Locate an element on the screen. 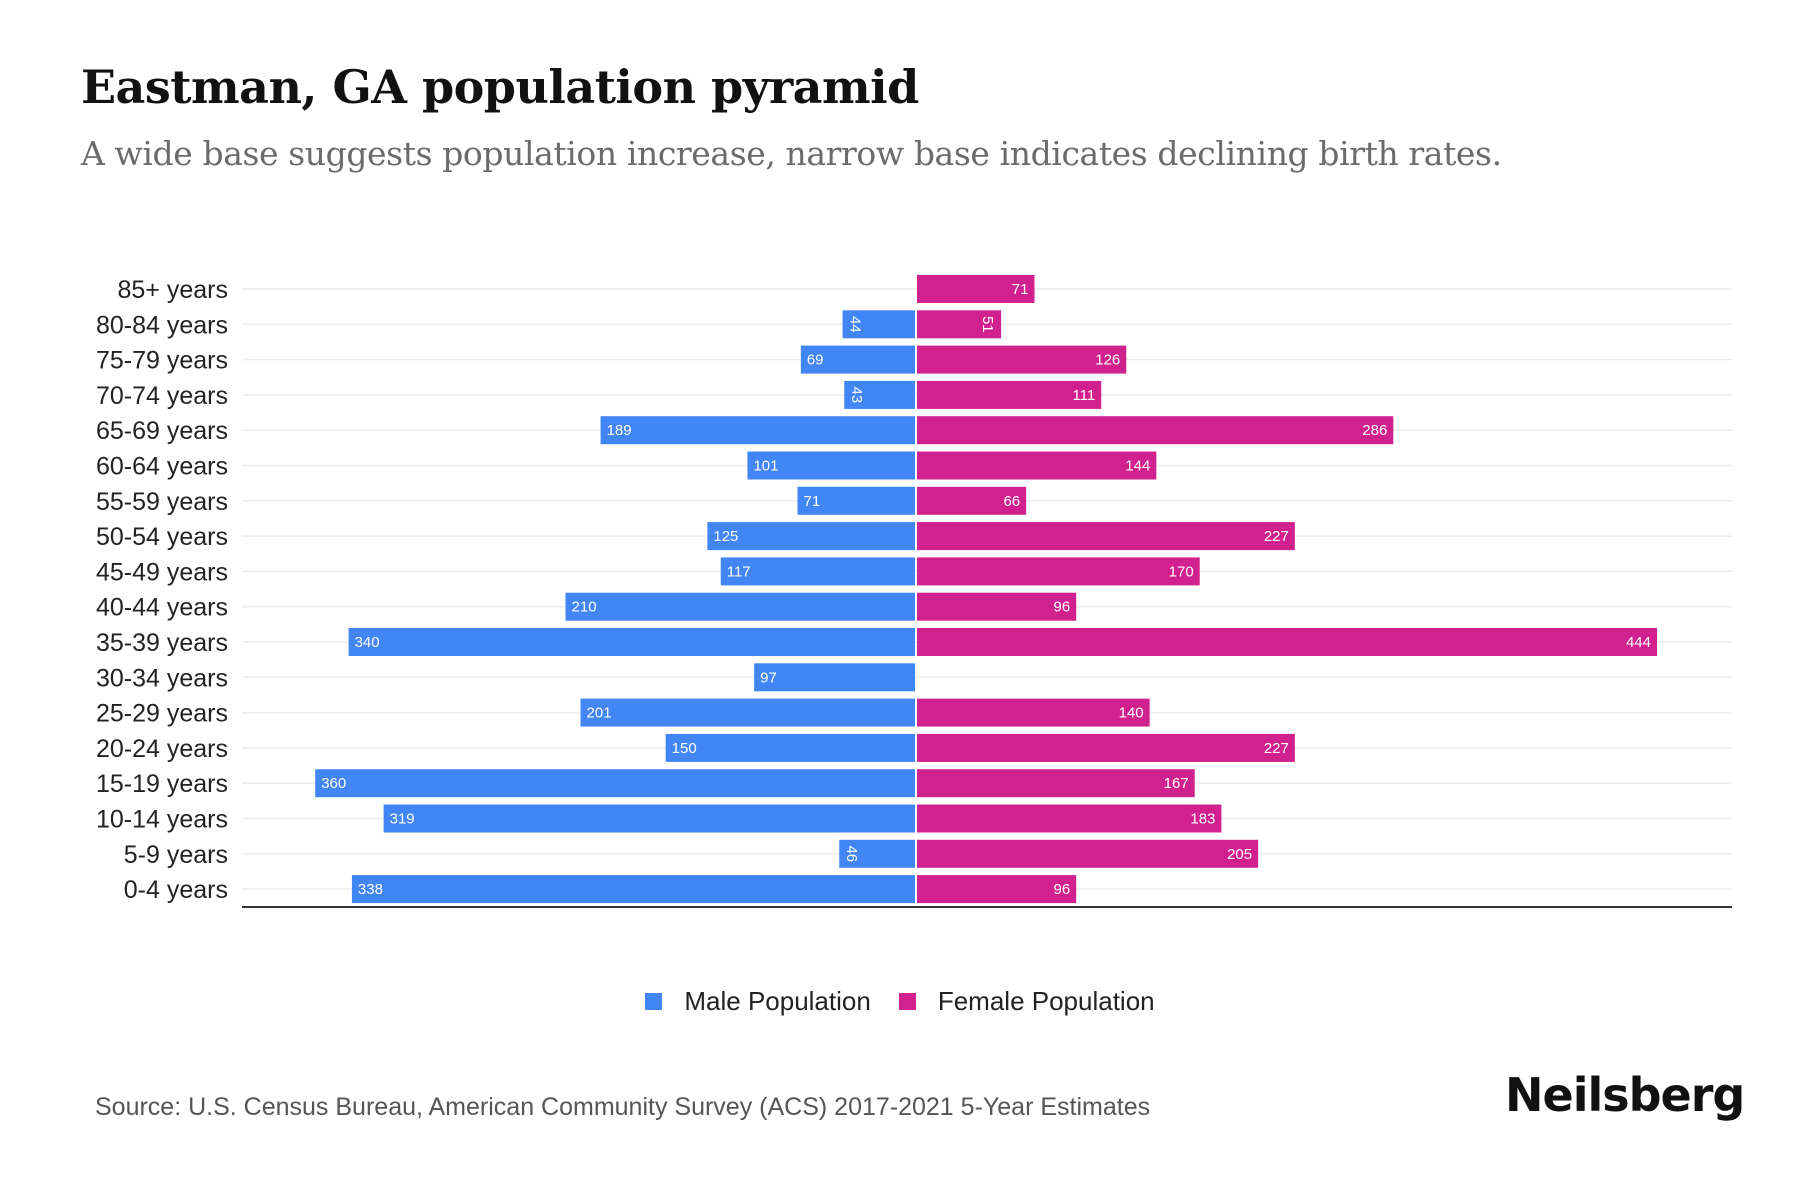 The image size is (1800, 1200). age-group-label: 60-64 years is located at coordinates (162, 467).